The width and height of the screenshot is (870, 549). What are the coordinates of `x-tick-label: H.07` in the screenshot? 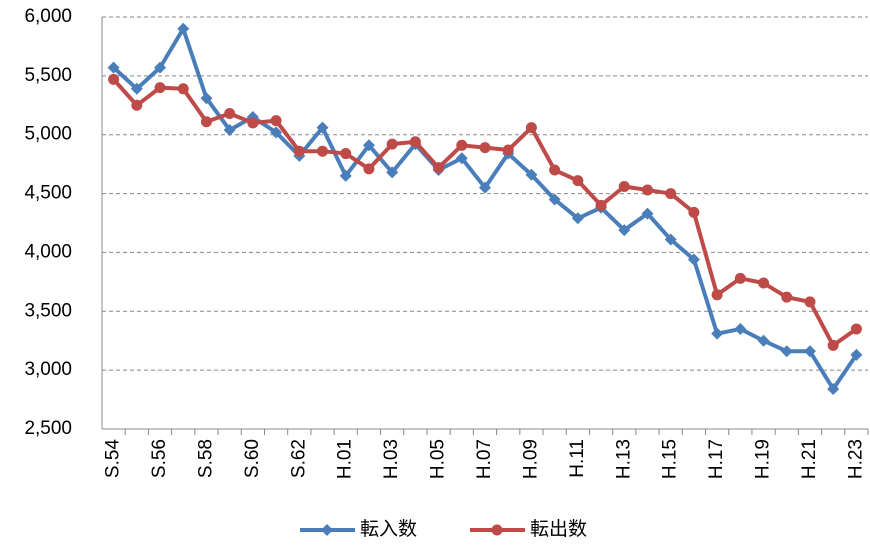 It's located at (484, 459).